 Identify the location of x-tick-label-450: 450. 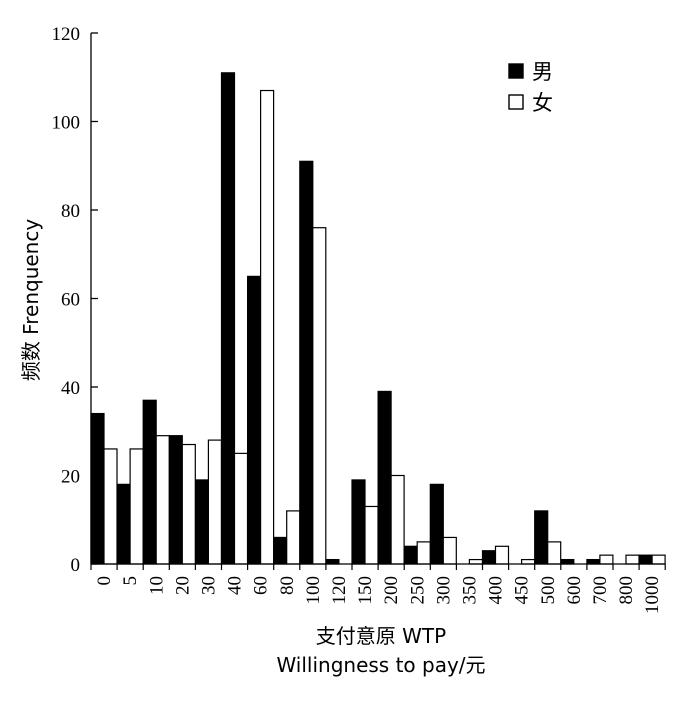
(522, 590).